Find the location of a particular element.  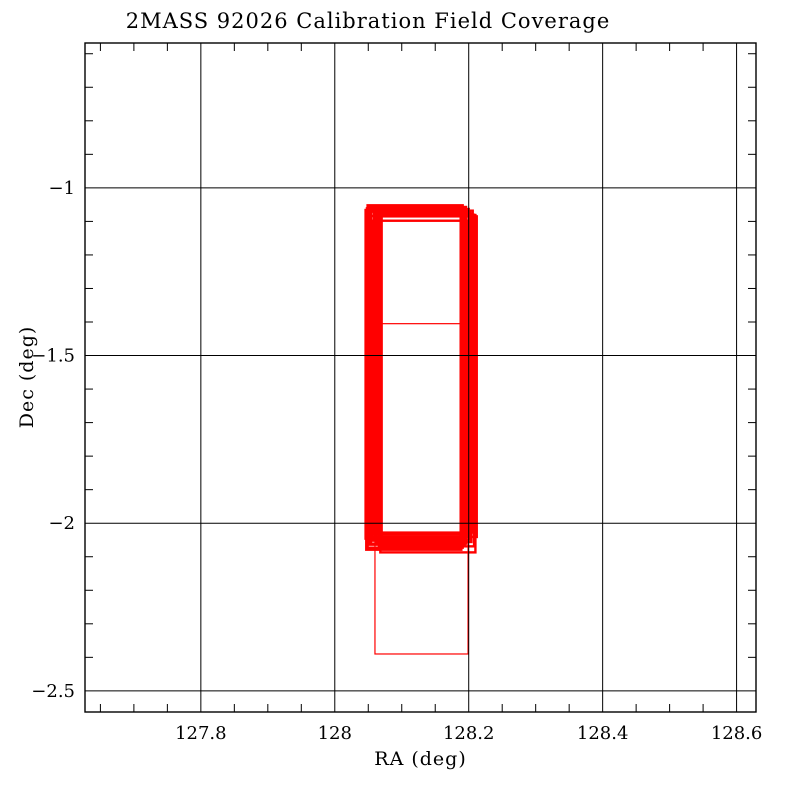

x-tick-label: 128.6 is located at coordinates (737, 733).